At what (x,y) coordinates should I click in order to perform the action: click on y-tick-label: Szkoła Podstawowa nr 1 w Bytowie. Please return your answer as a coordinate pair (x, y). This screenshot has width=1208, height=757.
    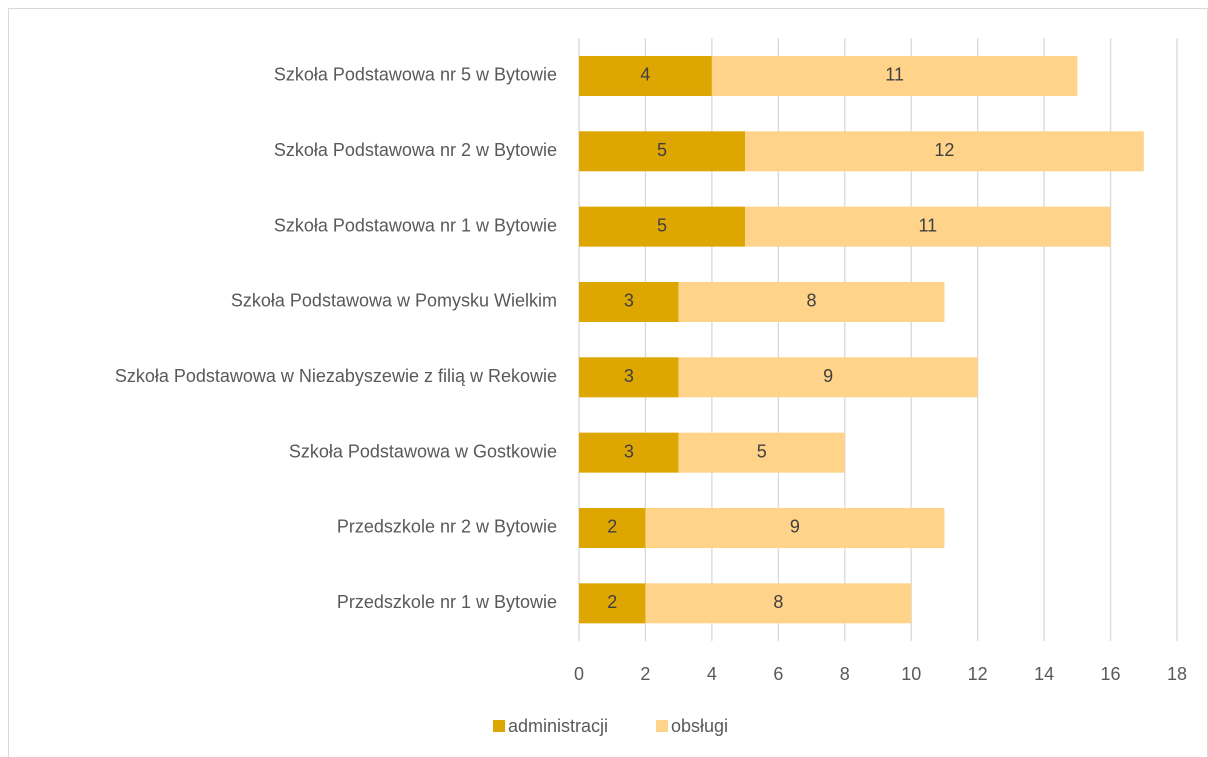
    Looking at the image, I should click on (415, 225).